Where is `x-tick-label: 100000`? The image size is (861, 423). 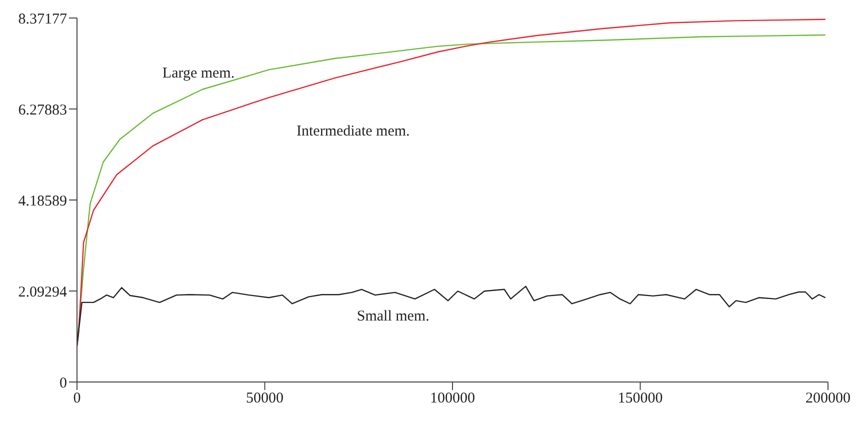 x-tick-label: 100000 is located at coordinates (452, 398).